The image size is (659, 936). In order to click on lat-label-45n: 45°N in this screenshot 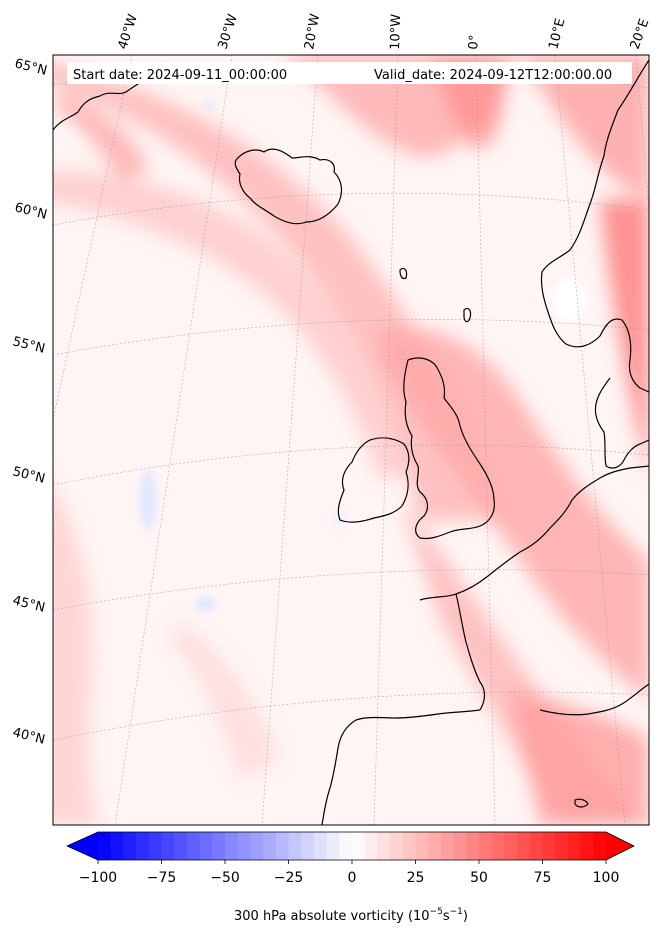, I will do `click(28, 604)`.